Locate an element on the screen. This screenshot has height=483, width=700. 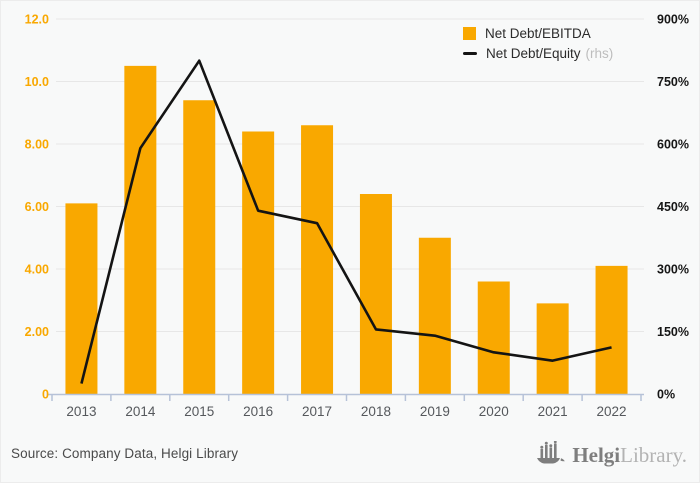
x-axis-label-2014: 2014 is located at coordinates (140, 411).